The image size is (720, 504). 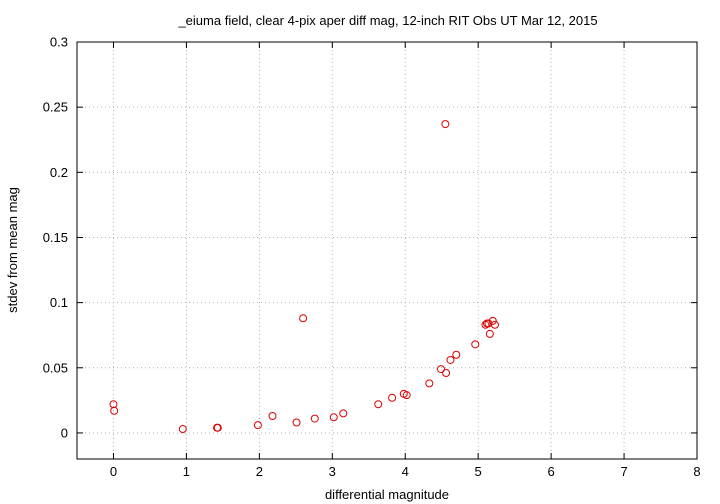 I want to click on x-tick-label: 3, so click(x=332, y=471).